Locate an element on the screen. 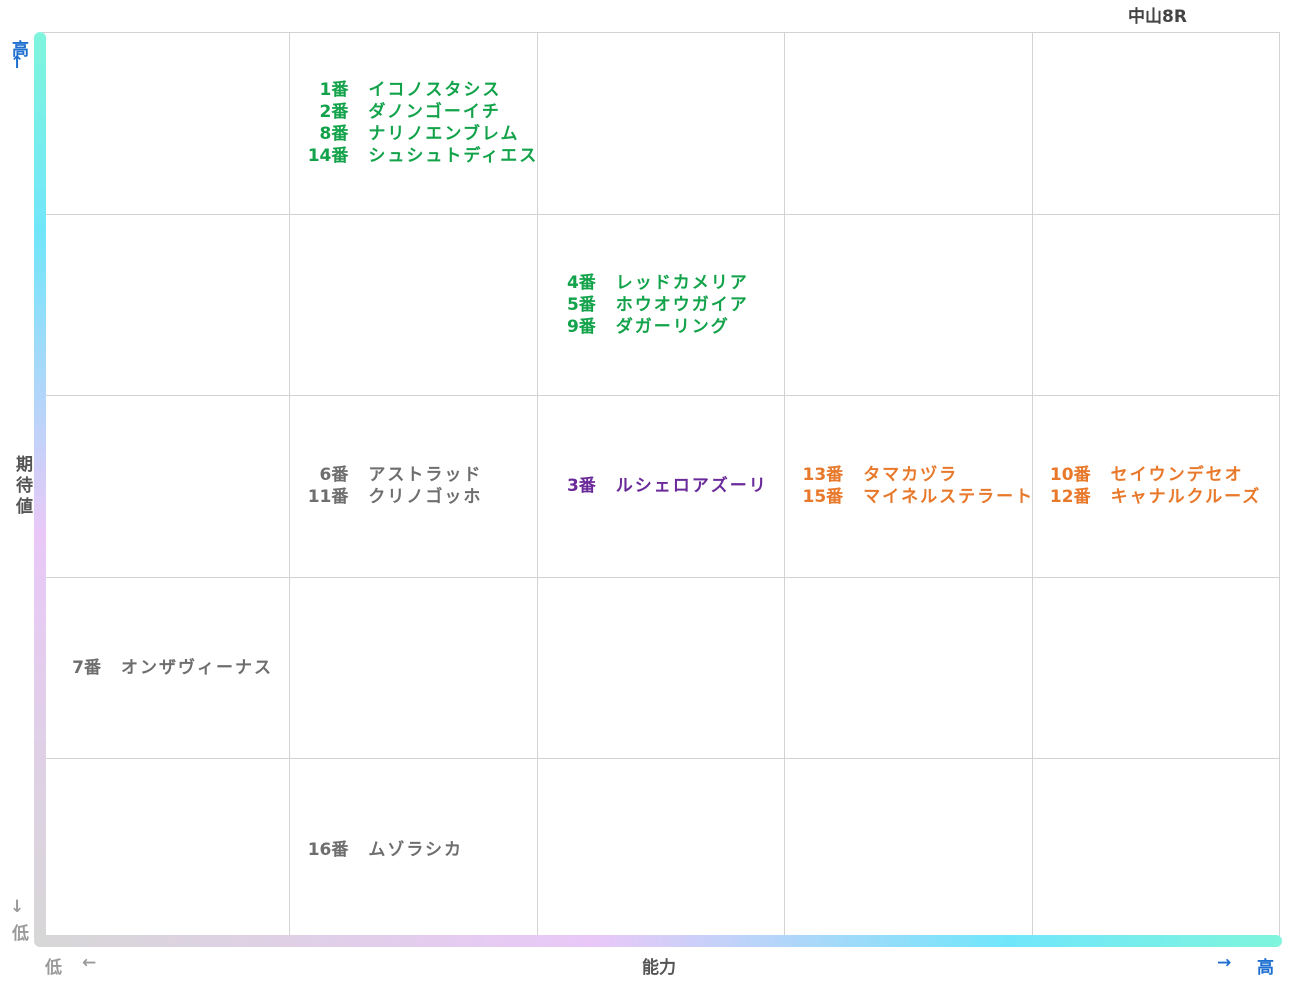 The width and height of the screenshot is (1291, 983). horse-number: 4番 is located at coordinates (581, 282).